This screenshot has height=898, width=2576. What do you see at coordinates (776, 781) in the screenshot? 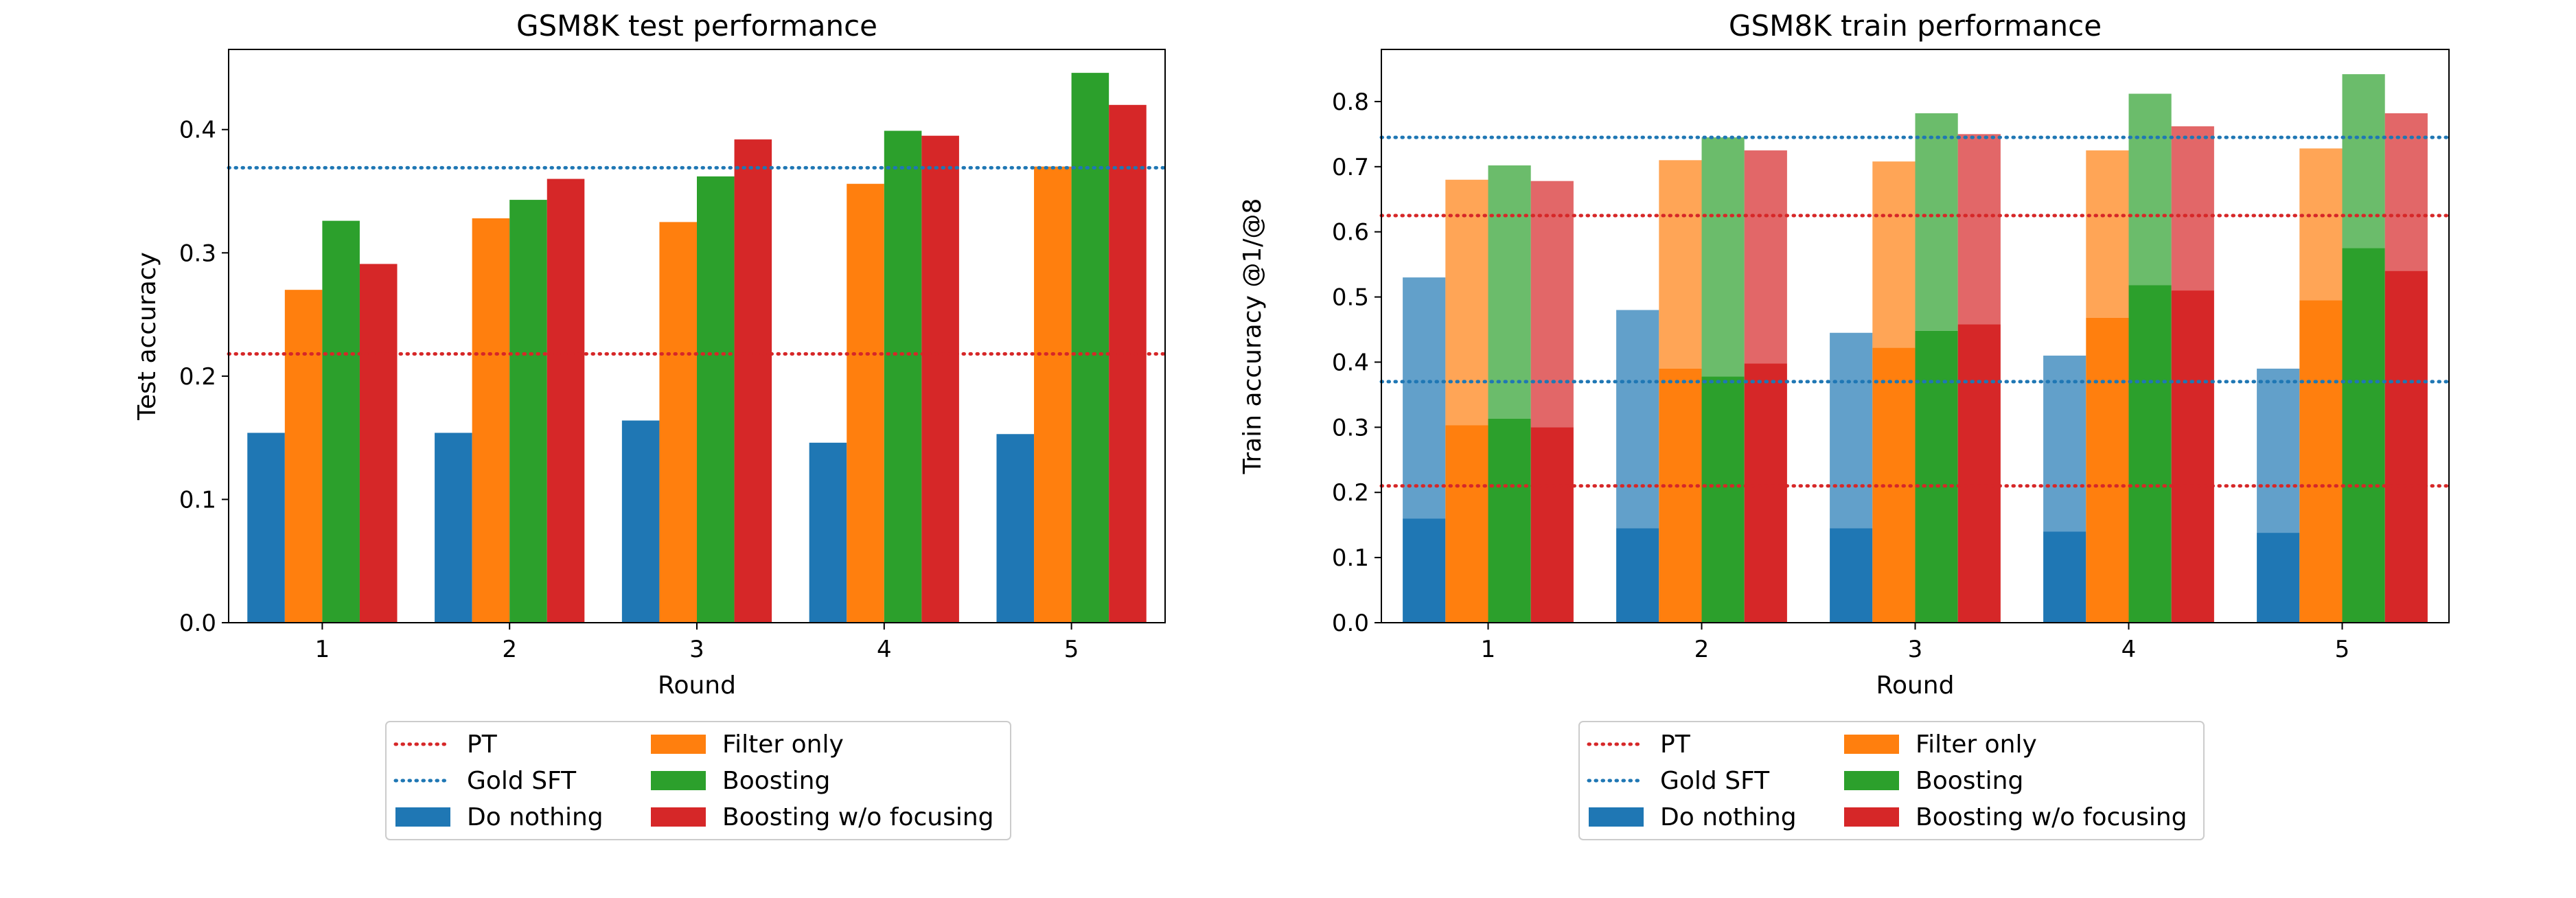
I see `legend-label: Boosting` at bounding box center [776, 781].